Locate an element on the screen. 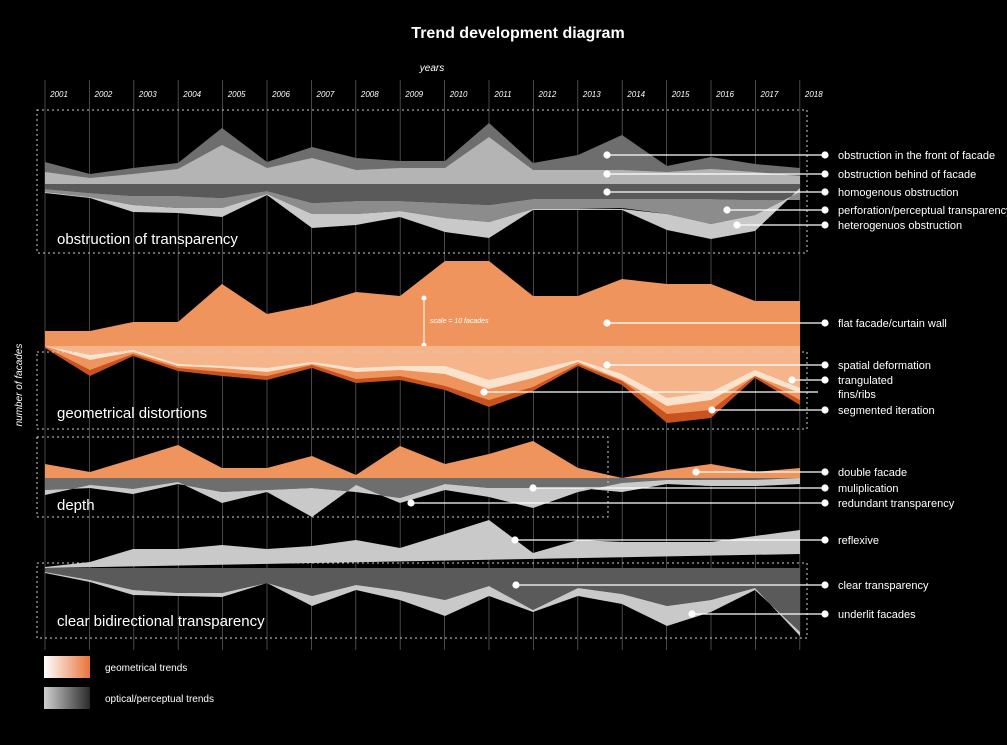 The width and height of the screenshot is (1007, 745). year-label-2016: 2016 is located at coordinates (724, 94).